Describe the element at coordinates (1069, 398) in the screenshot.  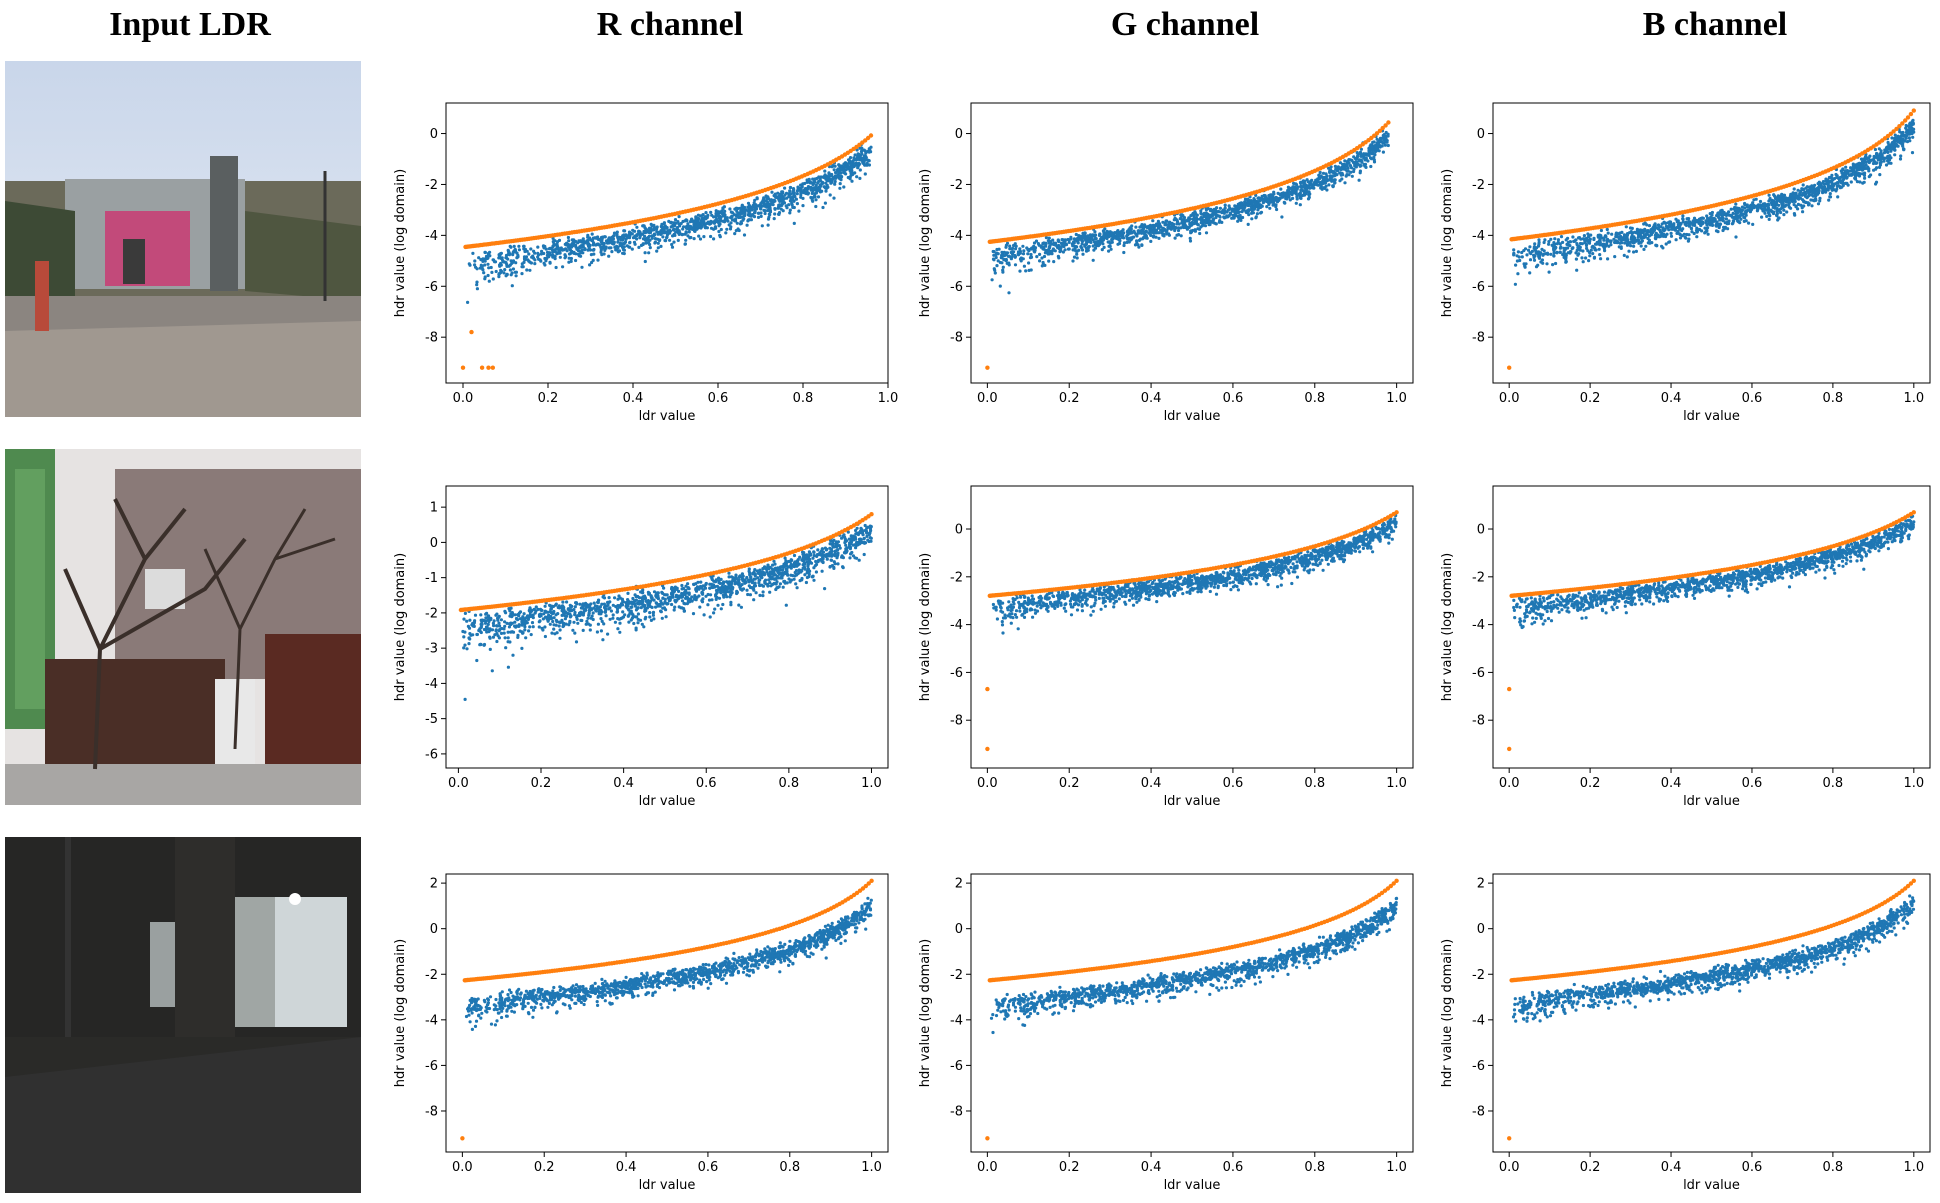
I see `x-tick-label: 0.2` at that location.